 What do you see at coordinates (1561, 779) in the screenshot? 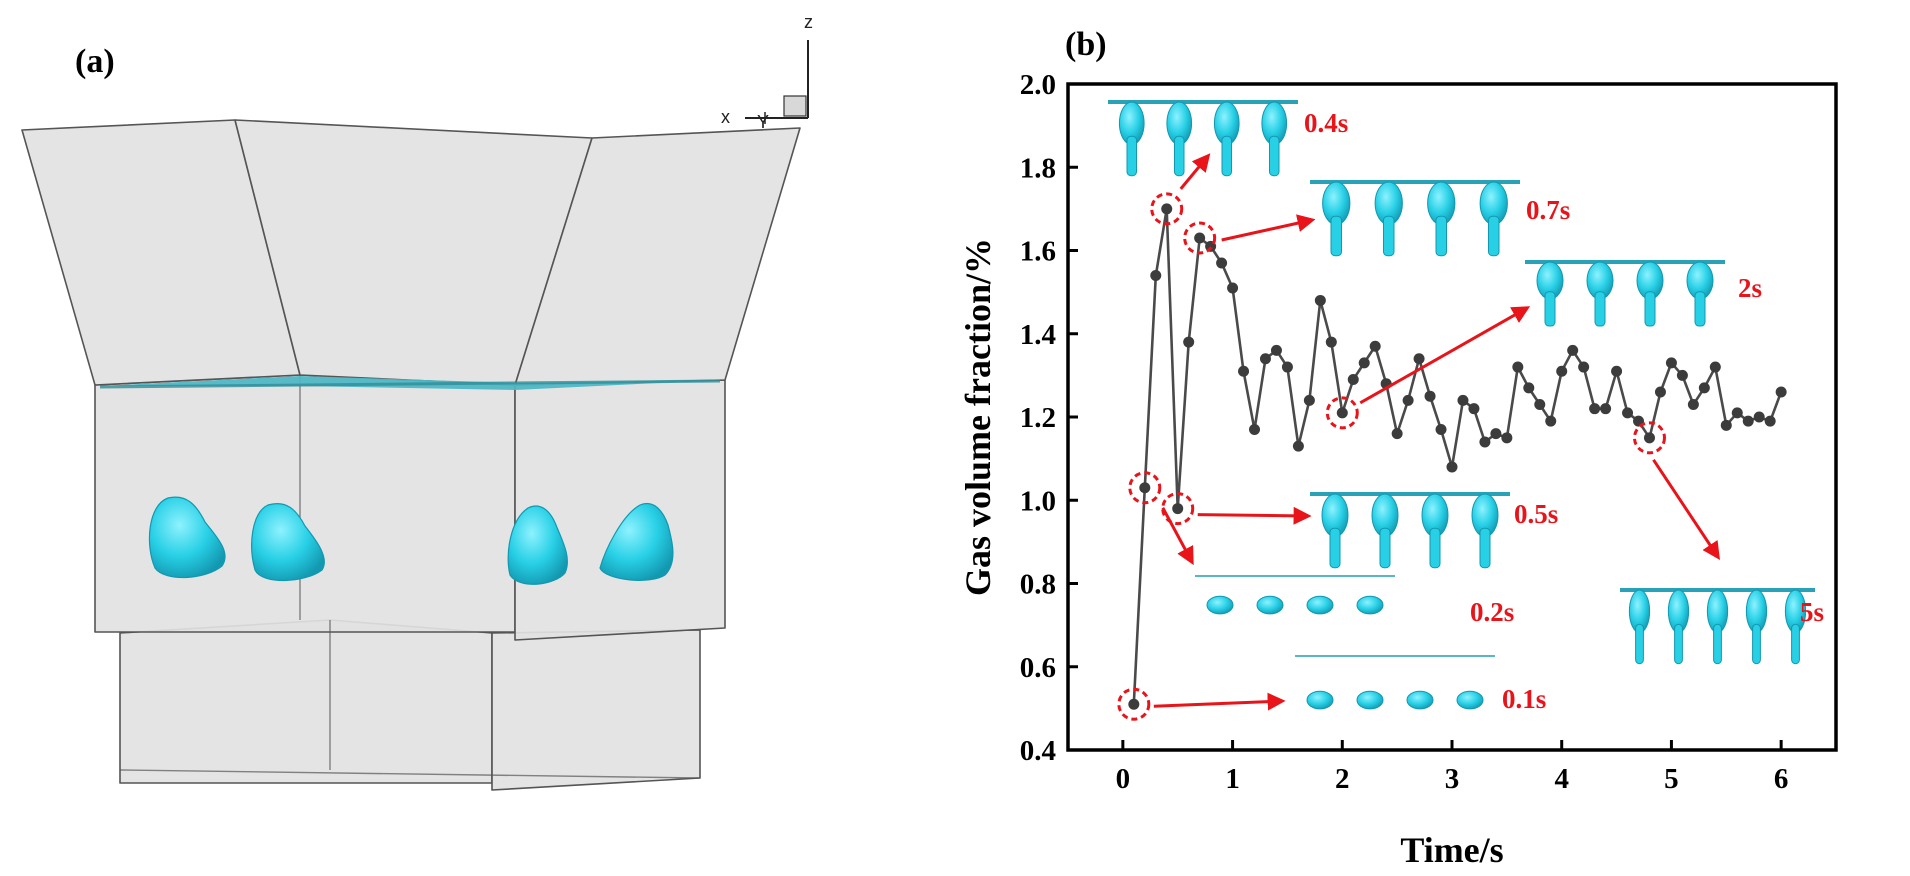
I see `x-tick-label: 4` at bounding box center [1561, 779].